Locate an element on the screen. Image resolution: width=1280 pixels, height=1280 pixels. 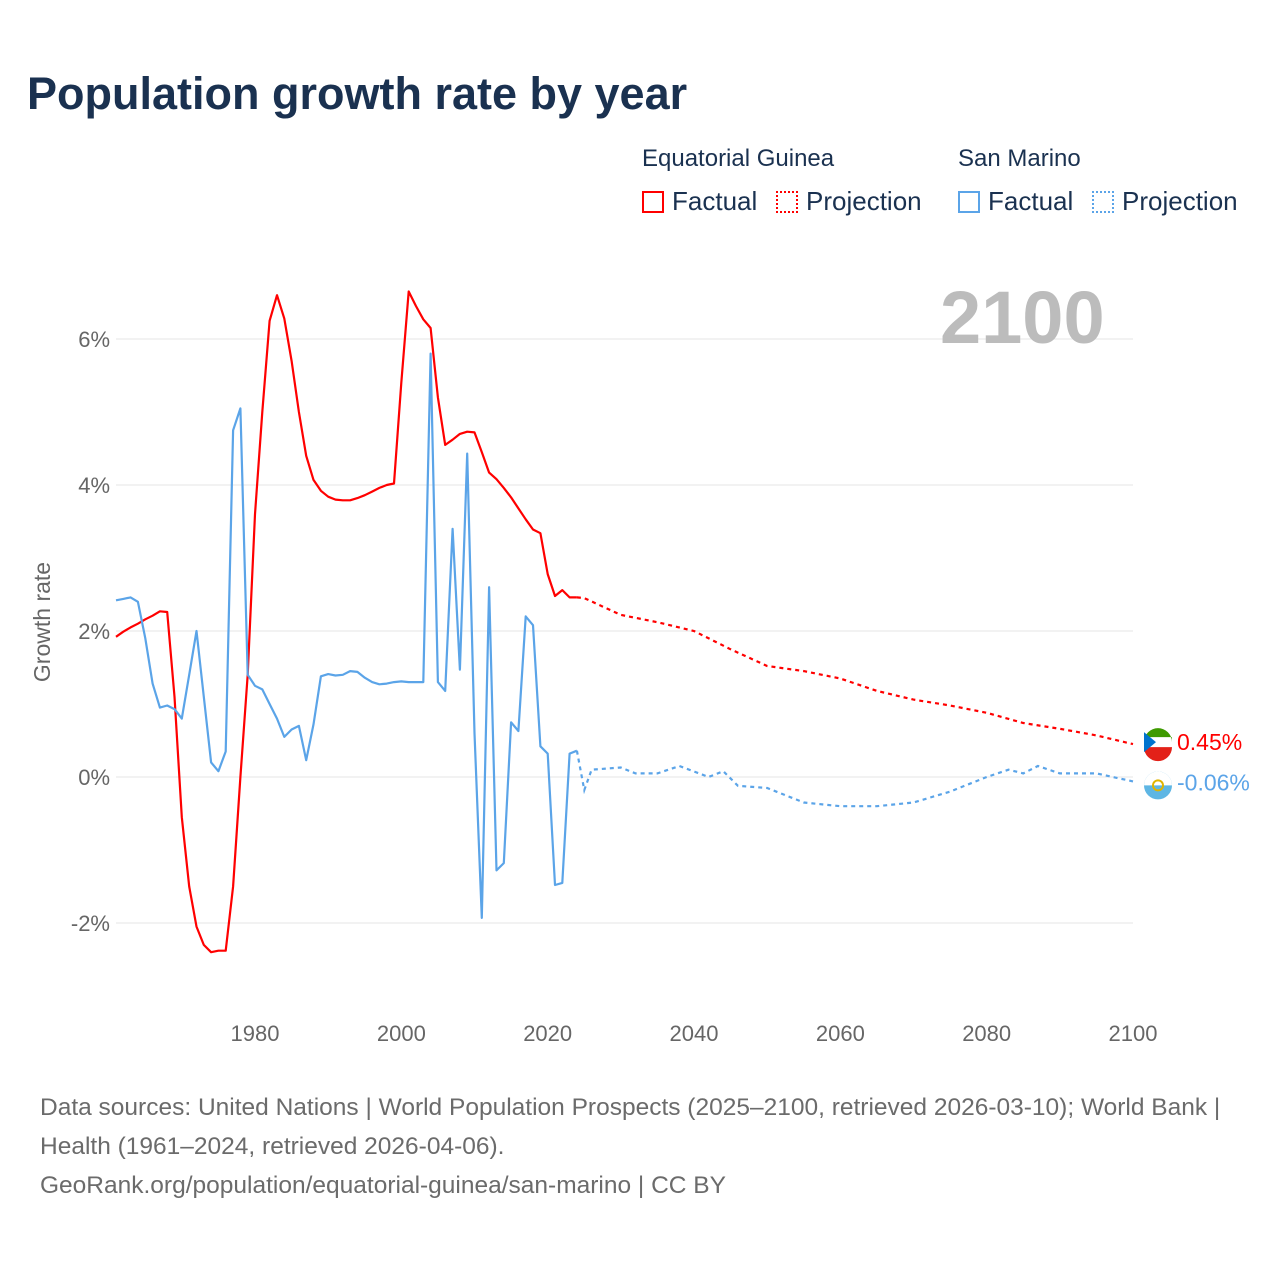
equatorial-guinea-projection-line is located at coordinates (855, 671).